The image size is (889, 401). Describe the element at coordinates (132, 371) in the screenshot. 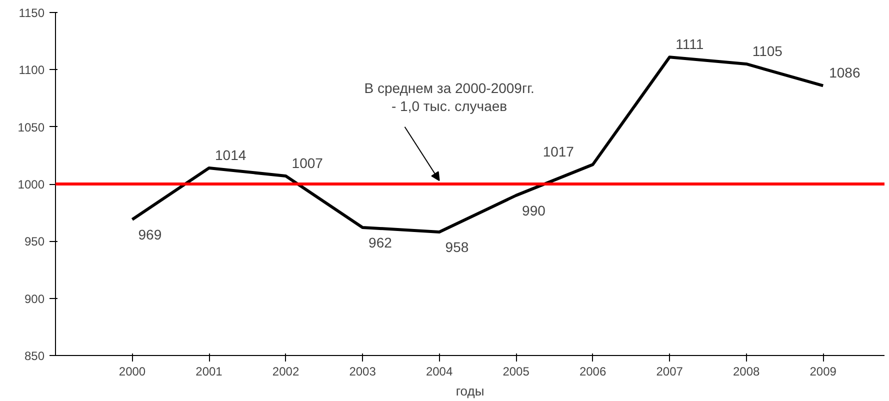

I see `x-tick-label: 2000` at that location.